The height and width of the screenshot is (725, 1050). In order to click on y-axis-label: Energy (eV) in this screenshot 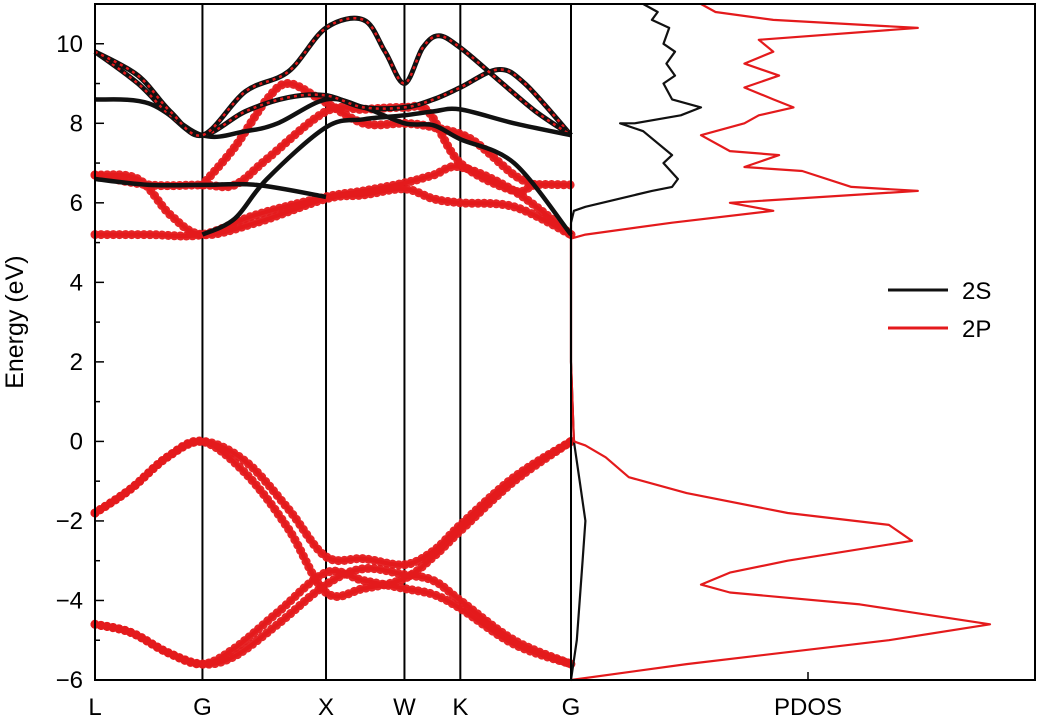, I will do `click(15, 321)`.